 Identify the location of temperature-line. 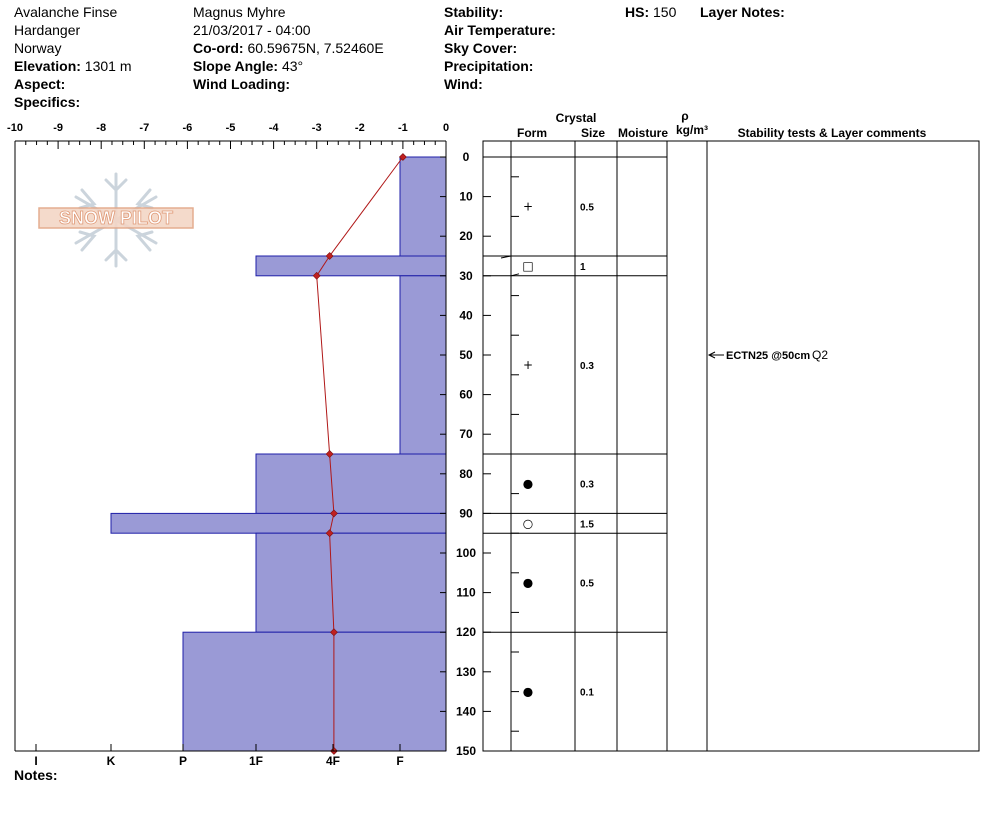
(360, 453).